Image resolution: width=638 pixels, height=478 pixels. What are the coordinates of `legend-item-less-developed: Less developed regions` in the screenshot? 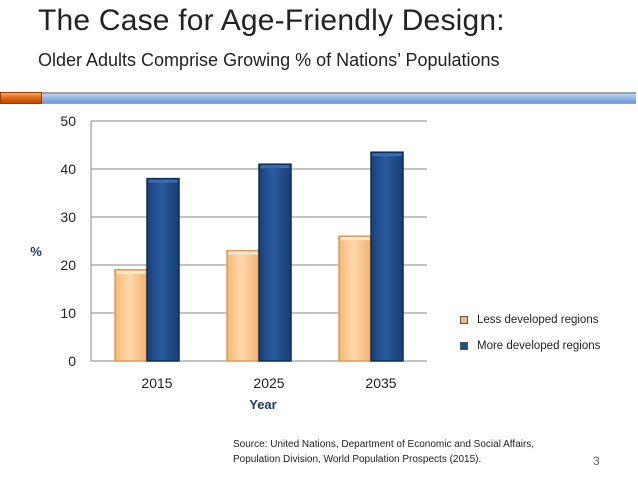 It's located at (530, 320).